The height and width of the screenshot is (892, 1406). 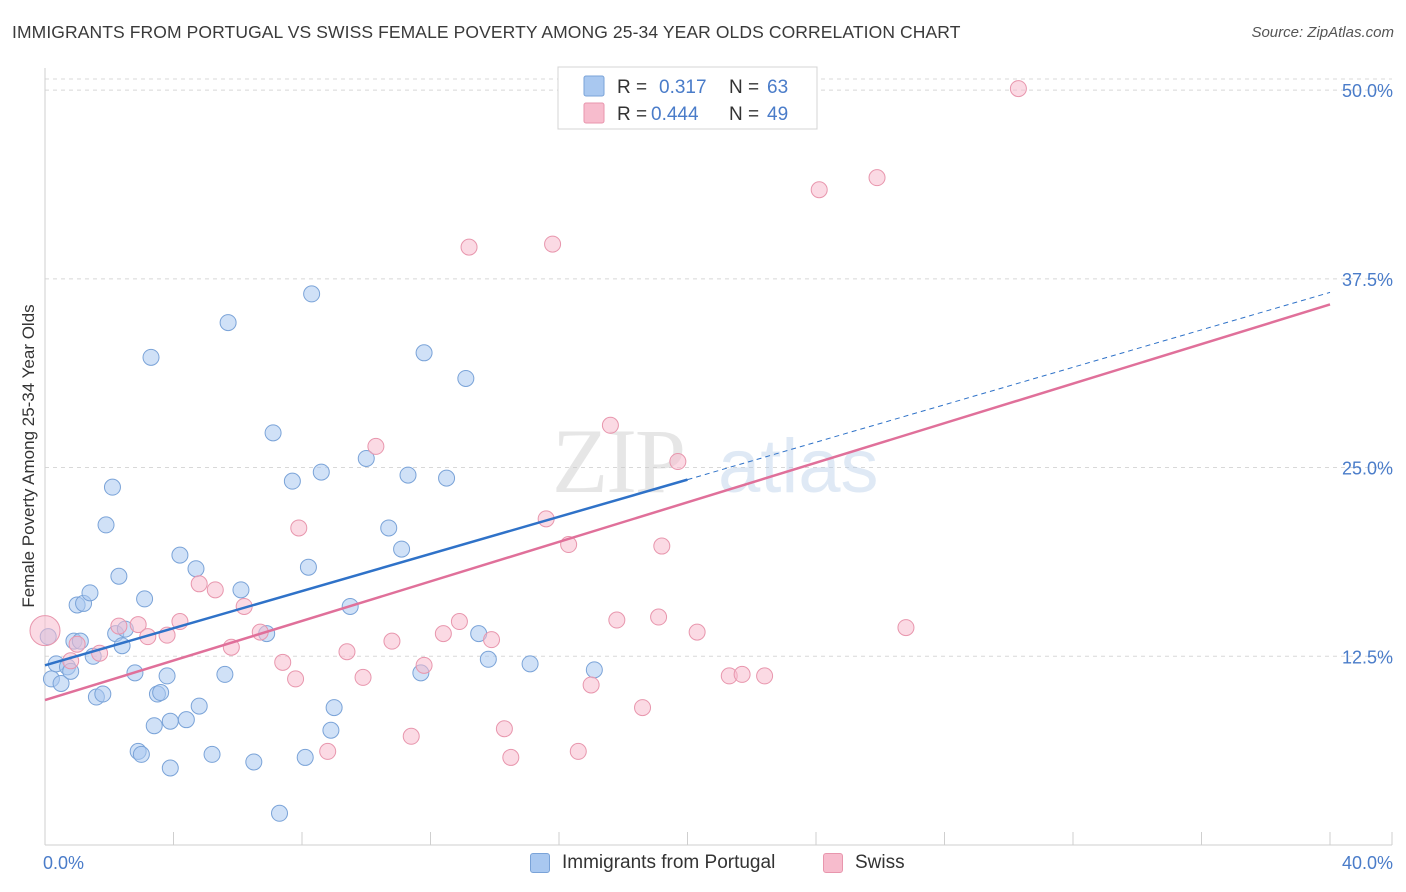 I want to click on watermark-atlas: atlas, so click(x=798, y=466).